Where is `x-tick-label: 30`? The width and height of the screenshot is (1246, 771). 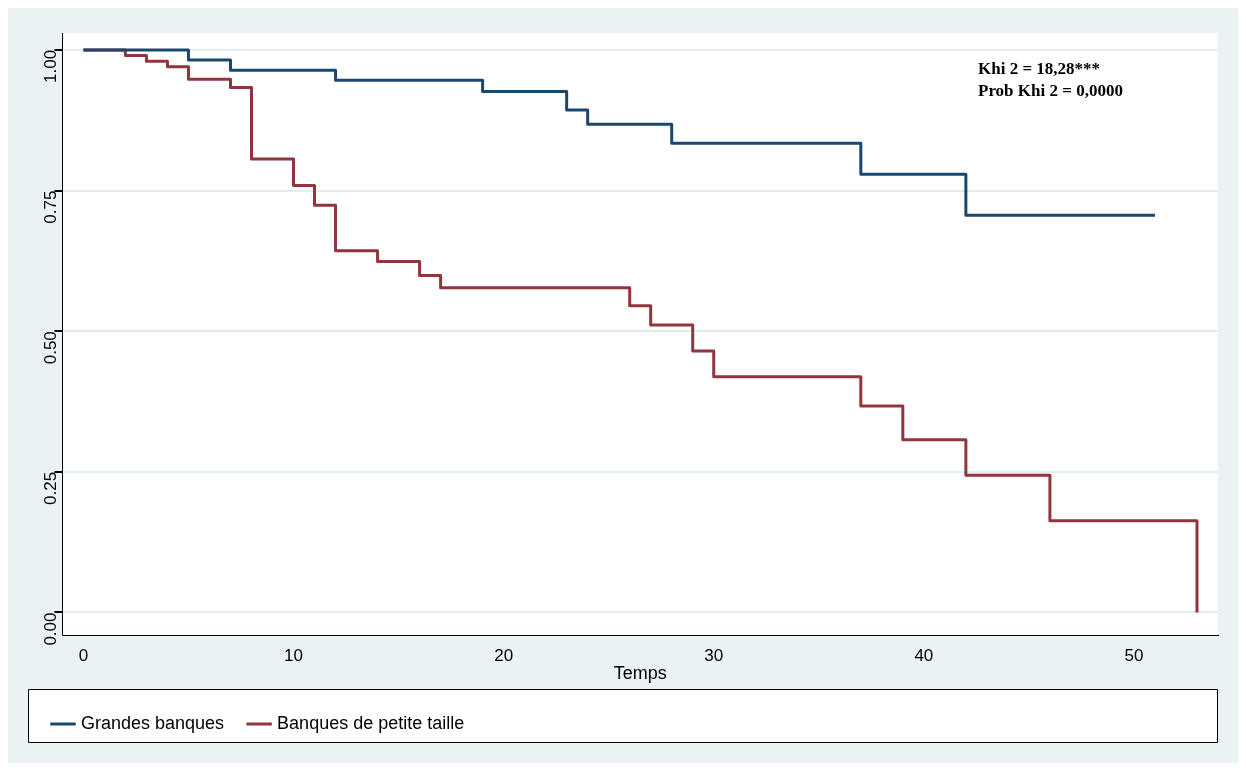 x-tick-label: 30 is located at coordinates (714, 655).